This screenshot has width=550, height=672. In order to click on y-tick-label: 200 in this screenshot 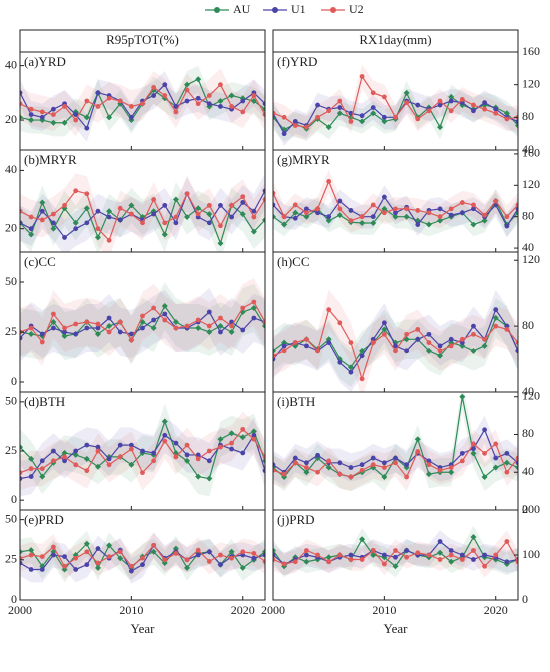, I will do `click(531, 509)`.